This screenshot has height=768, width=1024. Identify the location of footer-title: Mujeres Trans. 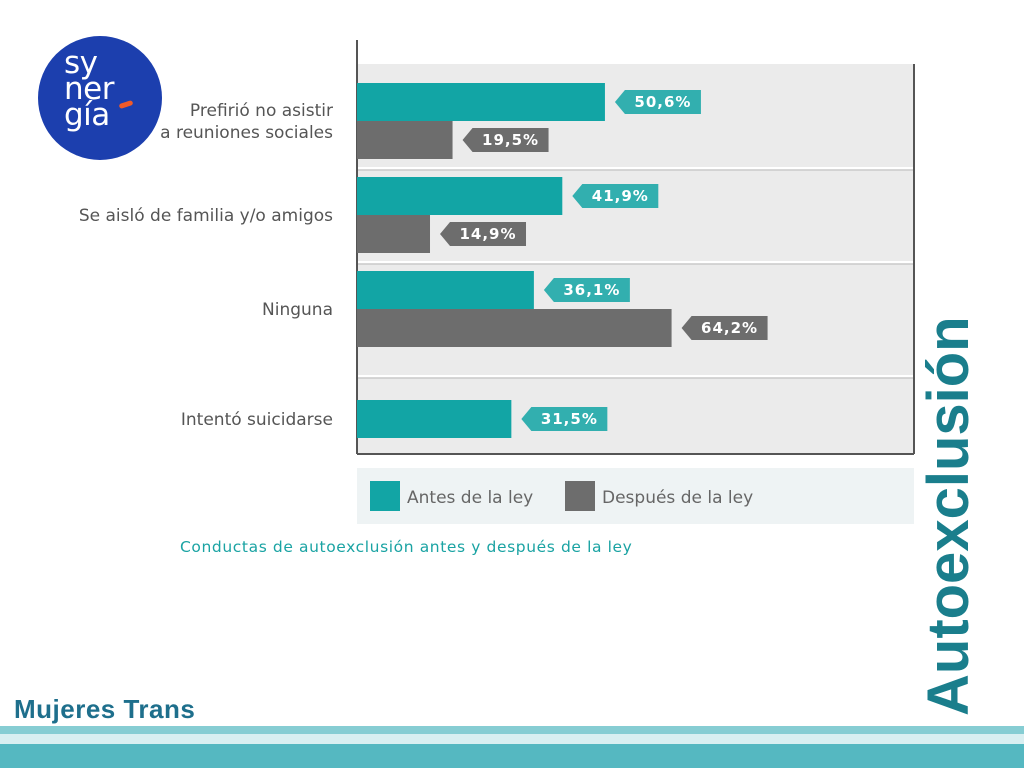
(105, 709).